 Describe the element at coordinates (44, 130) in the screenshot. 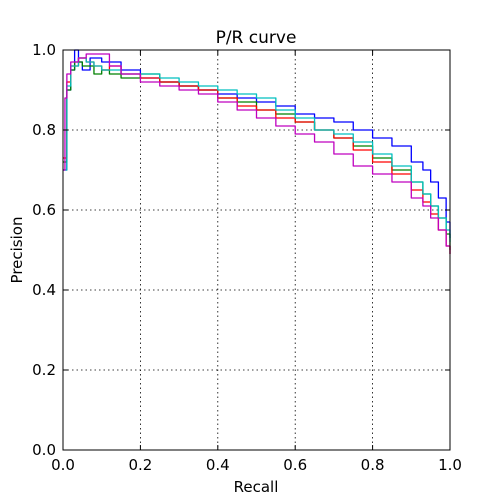

I see `y-tick-label: 0.8` at that location.